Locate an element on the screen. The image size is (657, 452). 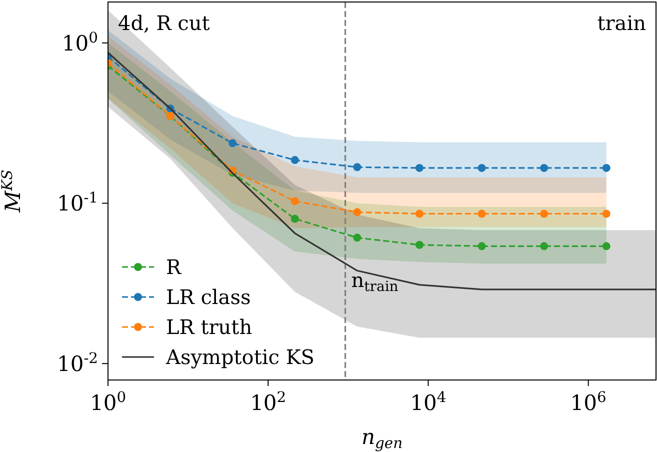
legend-label: Asymptotic KS is located at coordinates (239, 357).